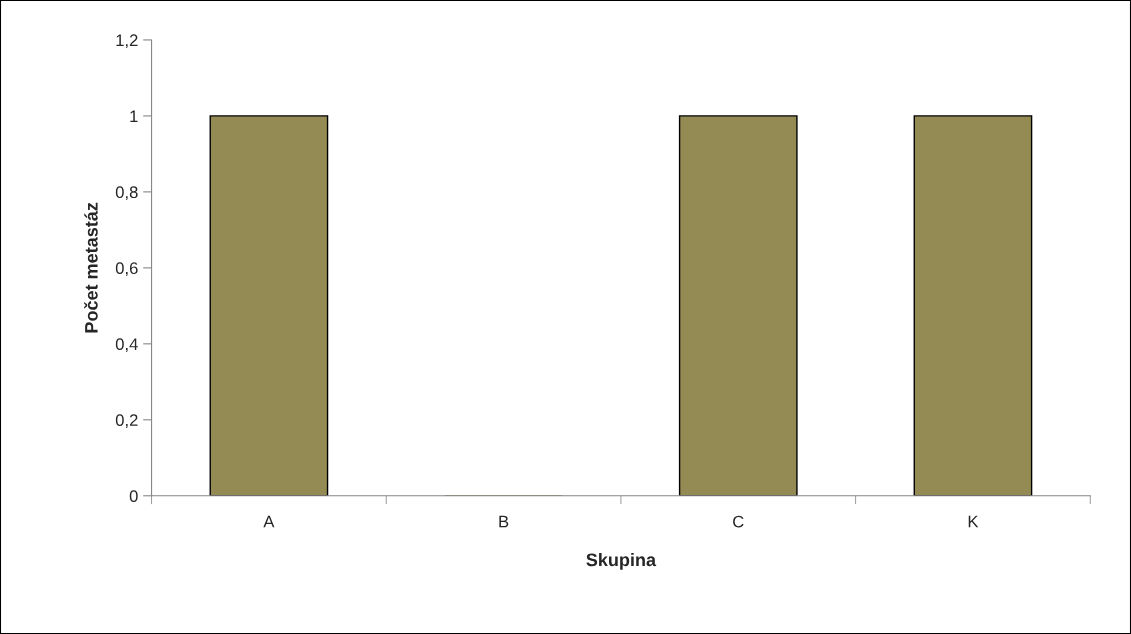  Describe the element at coordinates (973, 521) in the screenshot. I see `x-tick-label: K` at that location.